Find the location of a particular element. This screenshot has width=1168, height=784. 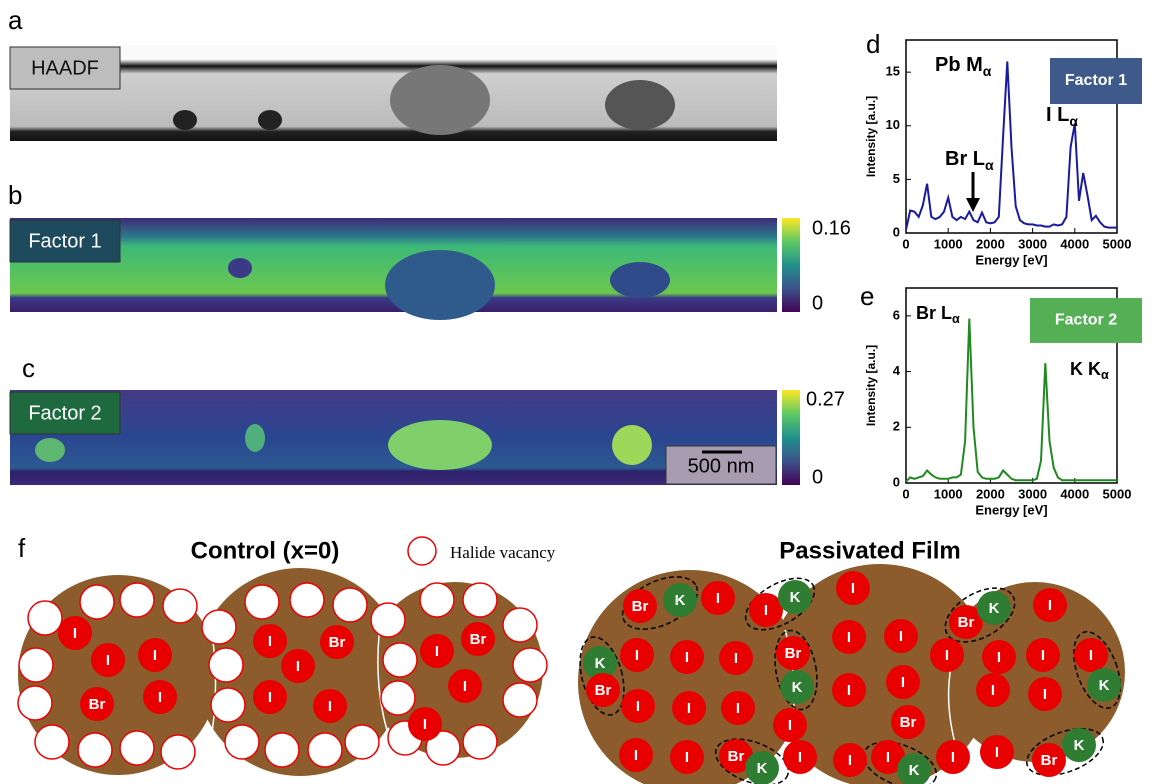

x-axis-label: Energy [eV] is located at coordinates (1011, 509).